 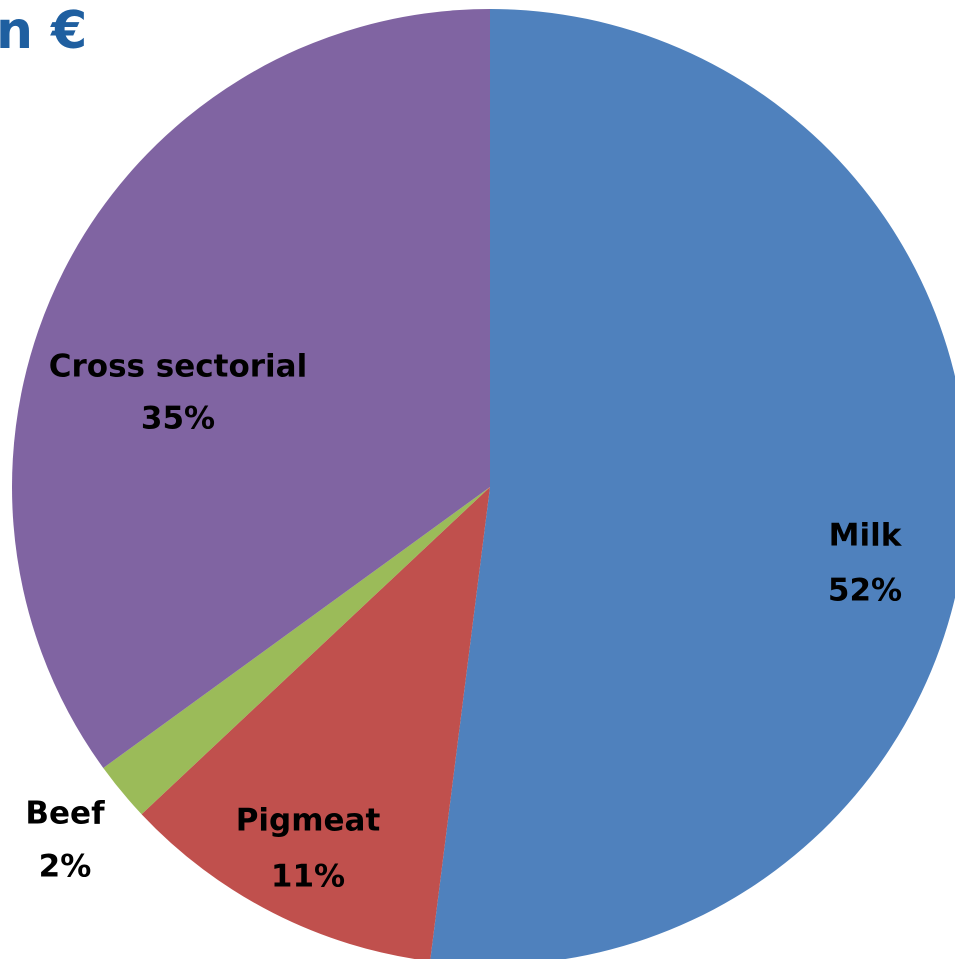 What do you see at coordinates (308, 821) in the screenshot?
I see `slice-label: Pigmeat` at bounding box center [308, 821].